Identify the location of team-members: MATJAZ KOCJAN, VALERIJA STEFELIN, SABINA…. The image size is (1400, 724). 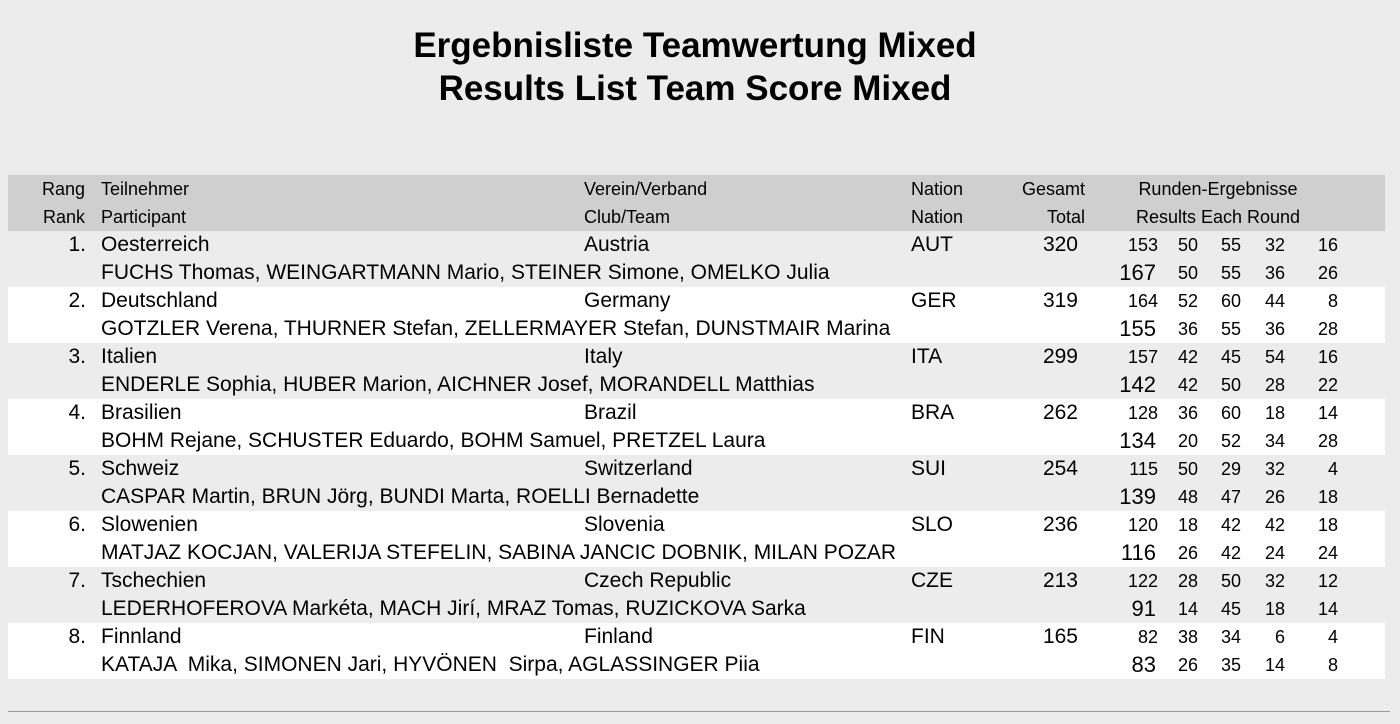
(499, 552).